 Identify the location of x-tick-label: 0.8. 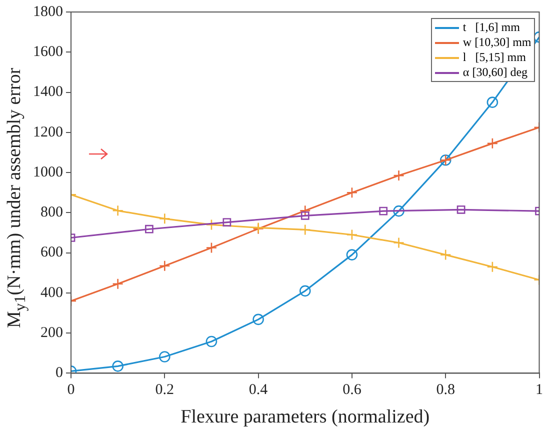
(445, 390).